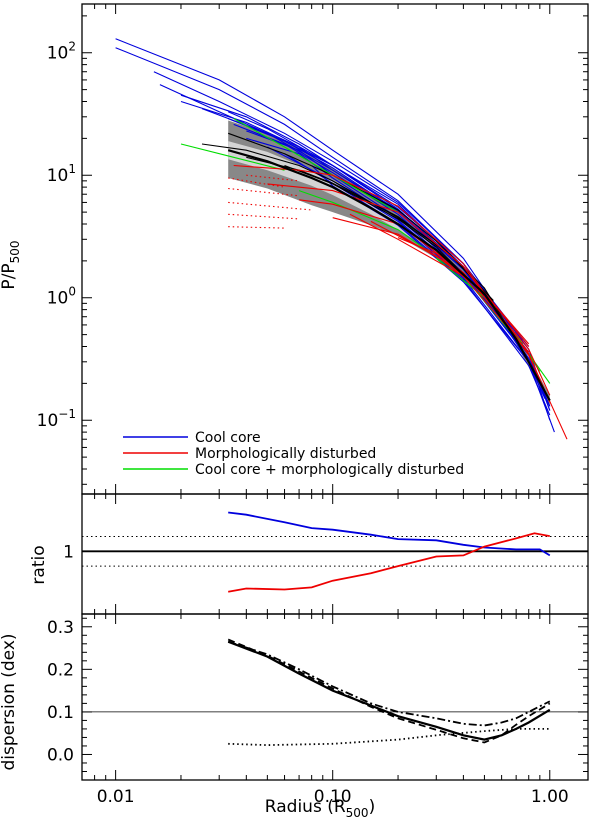  I want to click on legend-label: Cool core + morphologically disturbed, so click(329, 470).